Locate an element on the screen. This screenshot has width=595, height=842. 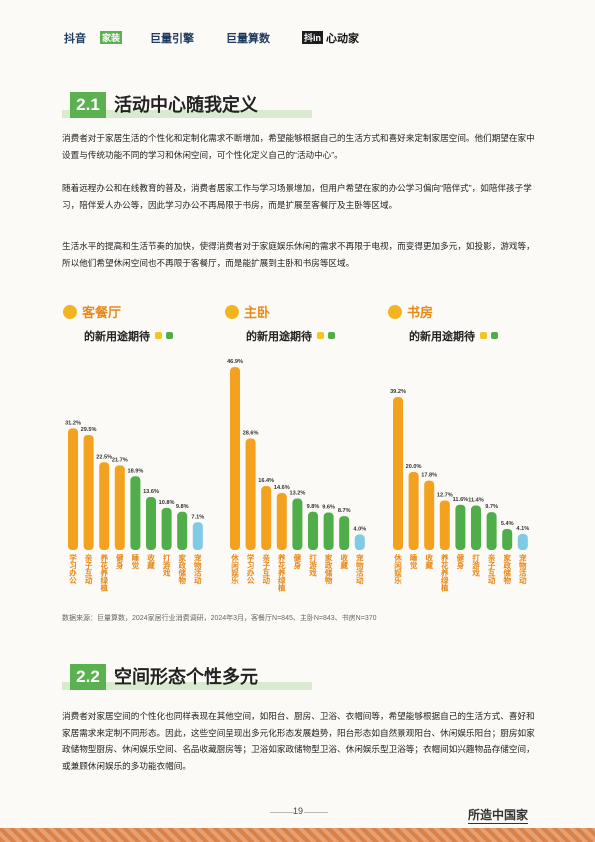
logo: 巨量算数 is located at coordinates (248, 39).